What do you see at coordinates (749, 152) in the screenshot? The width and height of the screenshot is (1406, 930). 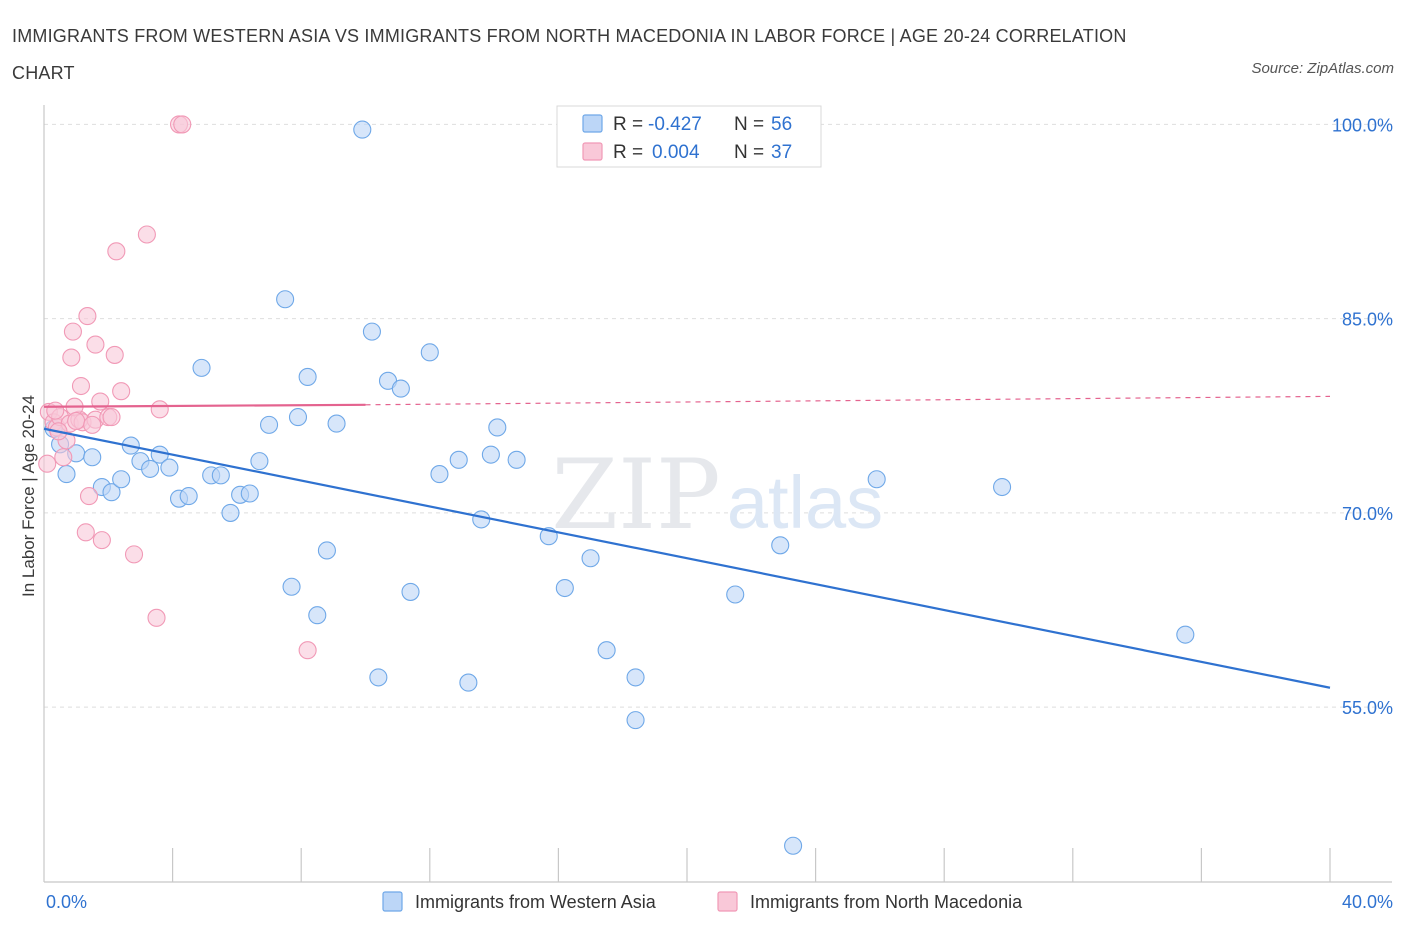 I see `stats-n-label-b: N =` at bounding box center [749, 152].